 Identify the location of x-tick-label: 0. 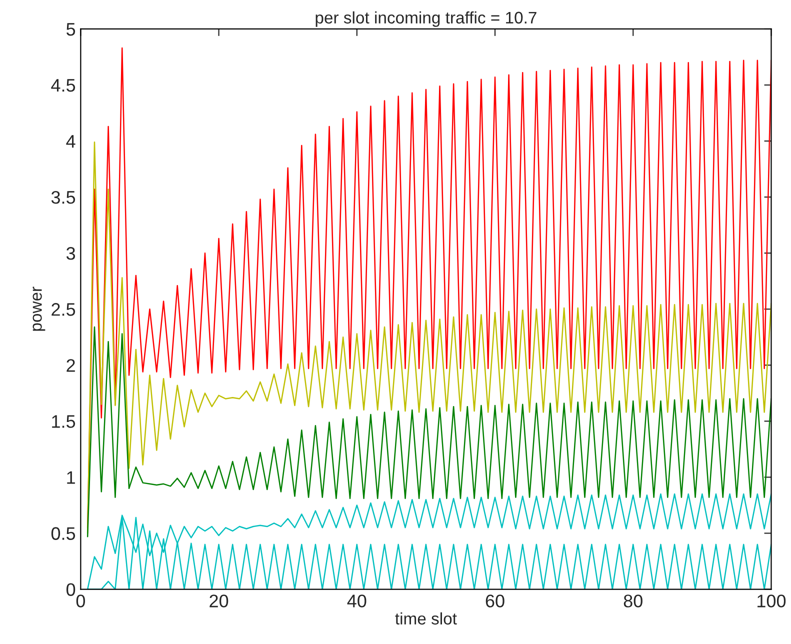
(80, 601).